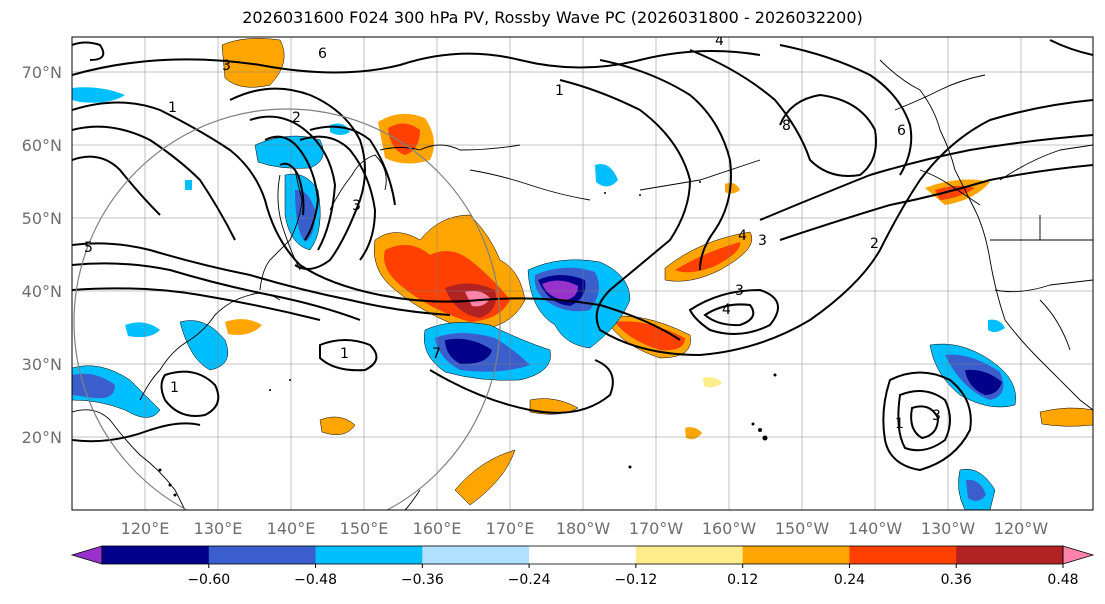  I want to click on svg-text: 170°E, so click(510, 528).